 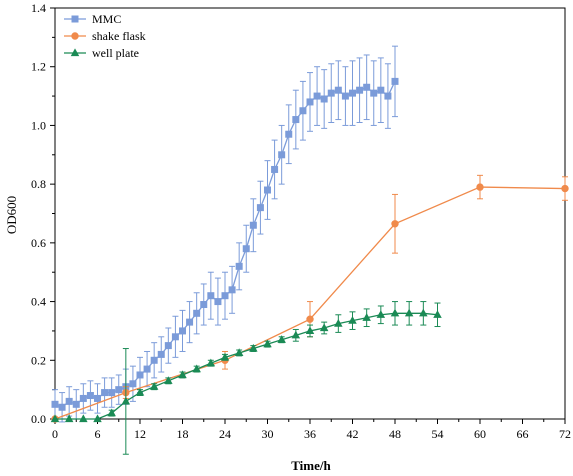 What do you see at coordinates (480, 434) in the screenshot?
I see `x-tick-label: 60` at bounding box center [480, 434].